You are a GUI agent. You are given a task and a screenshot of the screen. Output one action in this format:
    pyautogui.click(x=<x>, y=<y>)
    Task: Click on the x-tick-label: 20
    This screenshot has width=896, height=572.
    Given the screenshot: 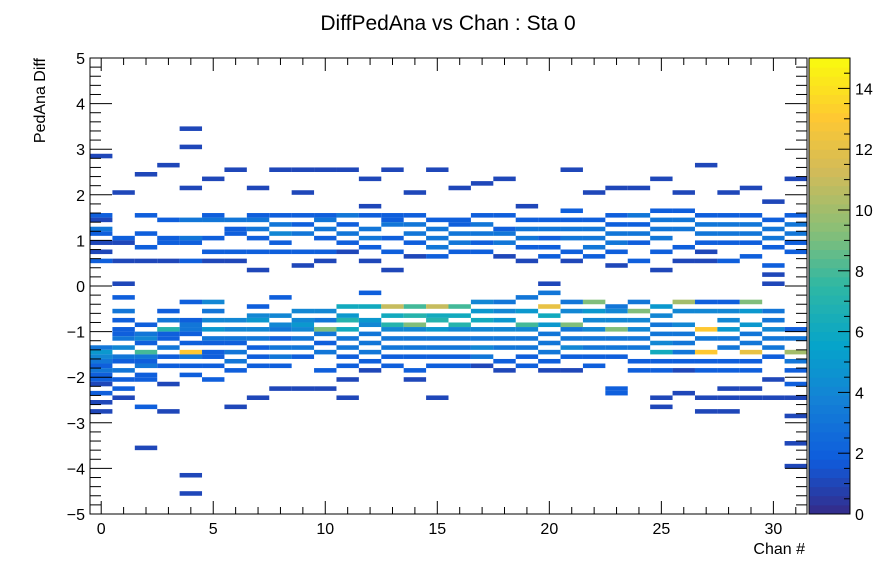 What is the action you would take?
    pyautogui.click(x=549, y=529)
    